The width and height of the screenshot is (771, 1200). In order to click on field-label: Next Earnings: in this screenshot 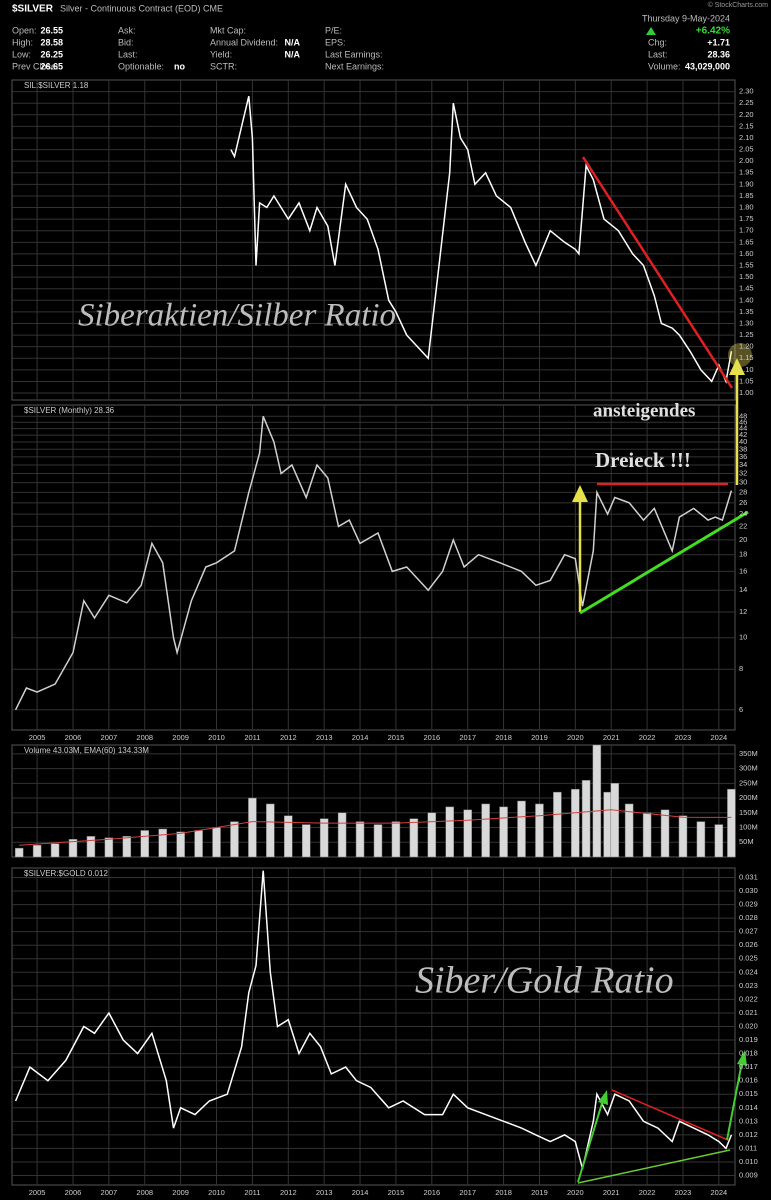, I will do `click(354, 66)`.